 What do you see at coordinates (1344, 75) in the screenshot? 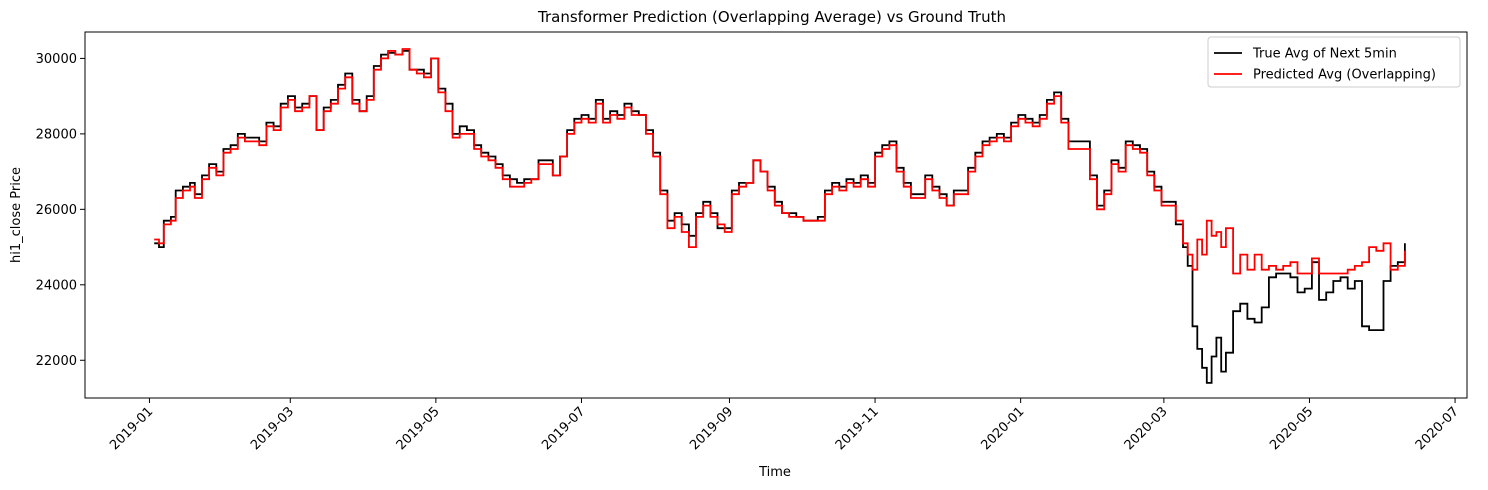
I see `legend-label: Predicted Avg (Overlapping)` at bounding box center [1344, 75].